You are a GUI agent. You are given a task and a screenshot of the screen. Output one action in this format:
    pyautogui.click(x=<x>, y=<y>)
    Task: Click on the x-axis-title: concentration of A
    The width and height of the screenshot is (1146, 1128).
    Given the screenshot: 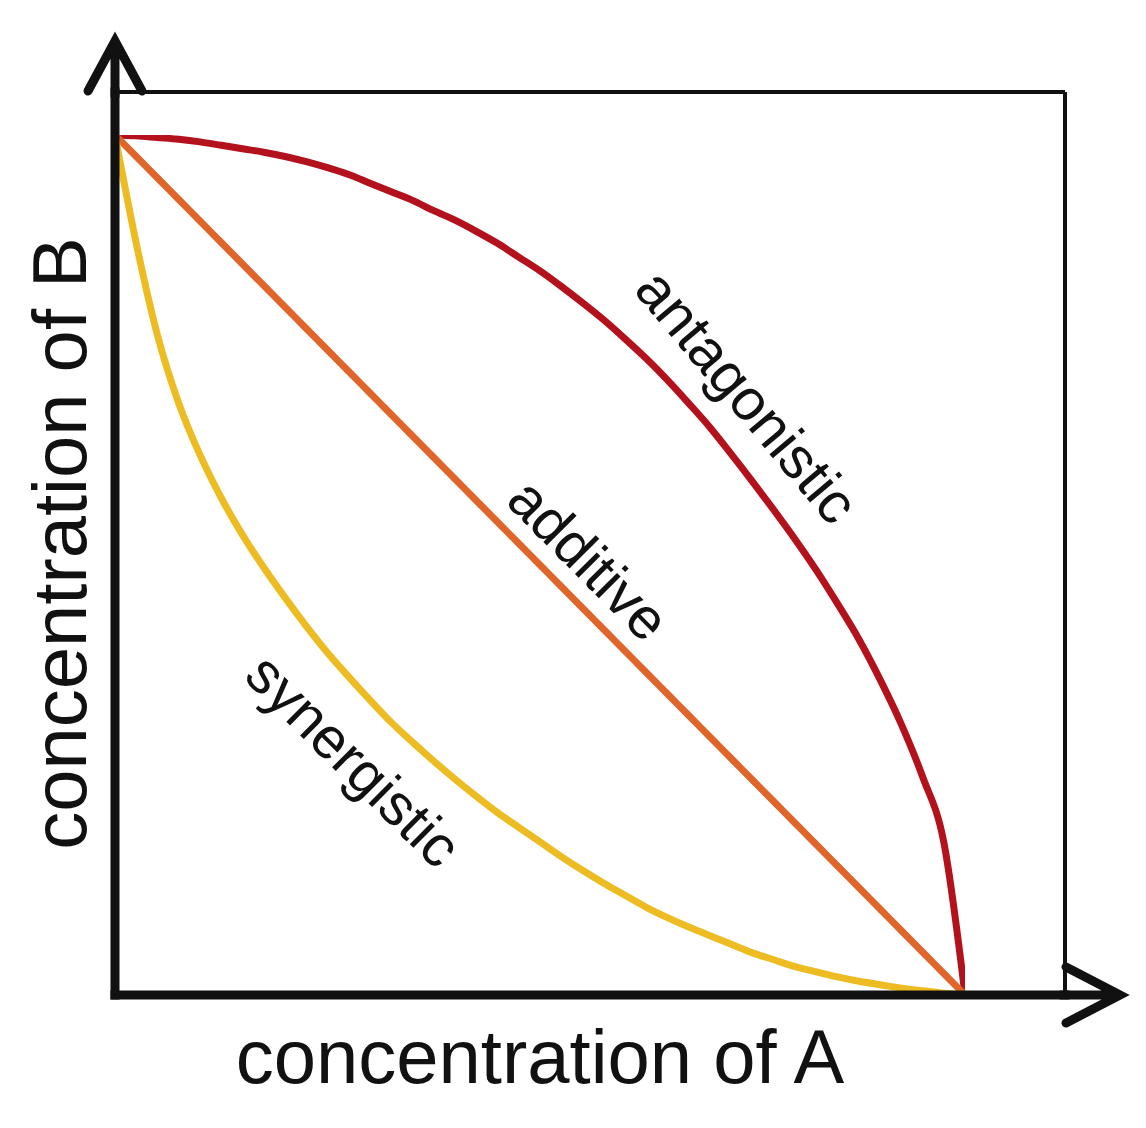 What is the action you would take?
    pyautogui.click(x=540, y=1056)
    